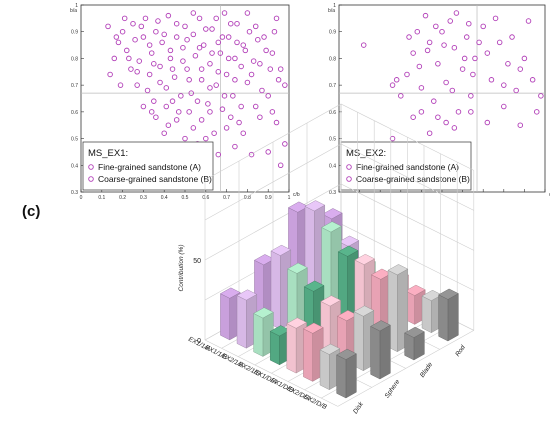 This screenshot has height=421, width=550. Describe the element at coordinates (358, 407) in the screenshot. I see `y-category-label: Disk` at that location.